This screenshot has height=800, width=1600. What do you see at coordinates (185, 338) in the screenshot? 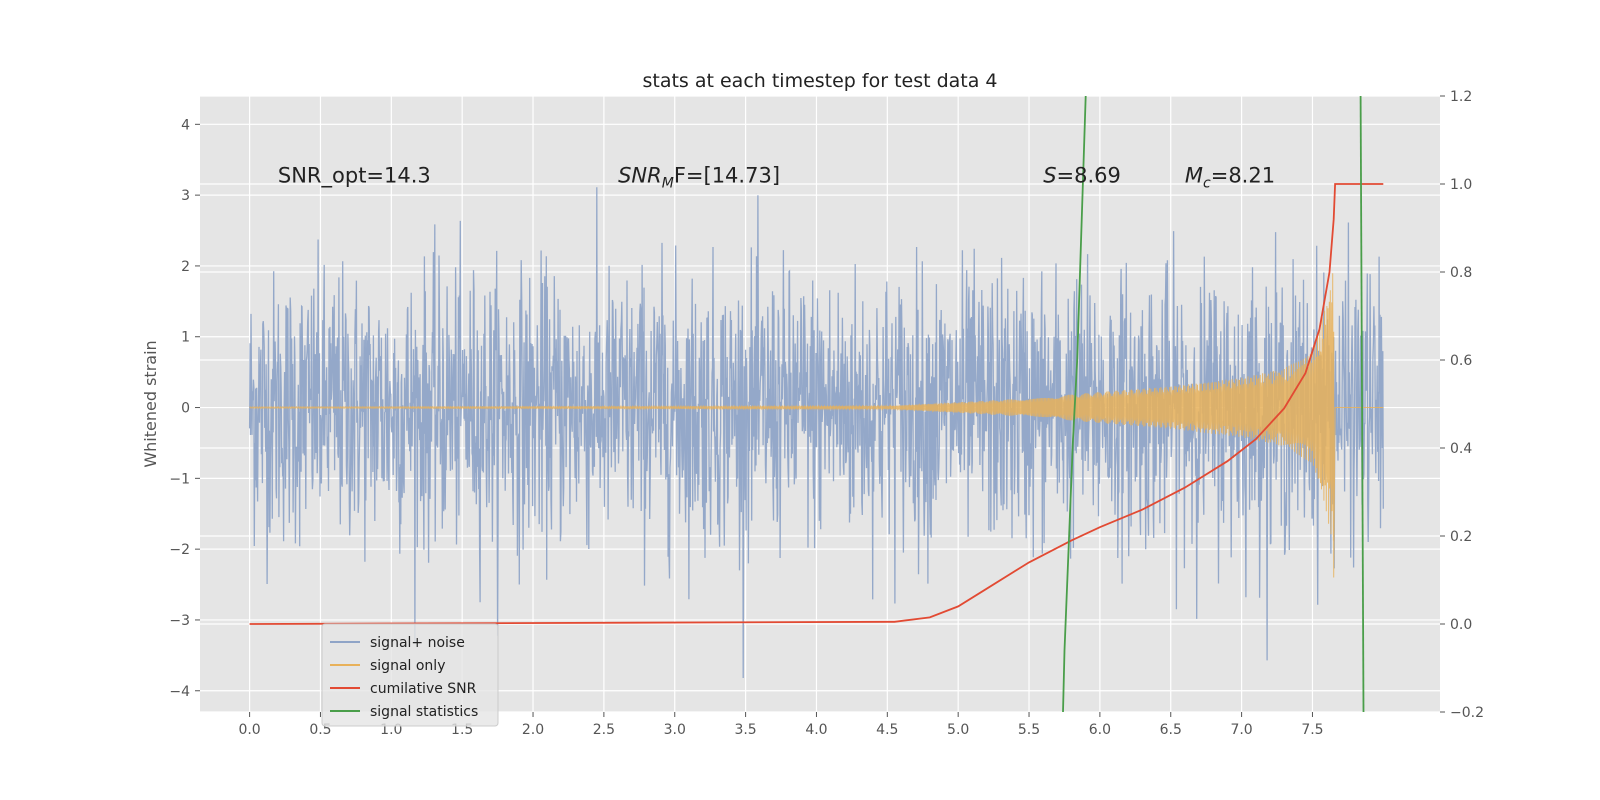
I see `y-tick-label: 1` at bounding box center [185, 338].